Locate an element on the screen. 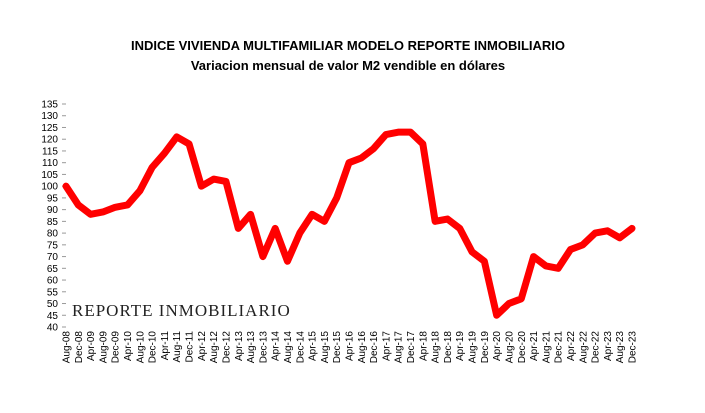 The height and width of the screenshot is (413, 705). x-tick-label: Dec-09 is located at coordinates (116, 347).